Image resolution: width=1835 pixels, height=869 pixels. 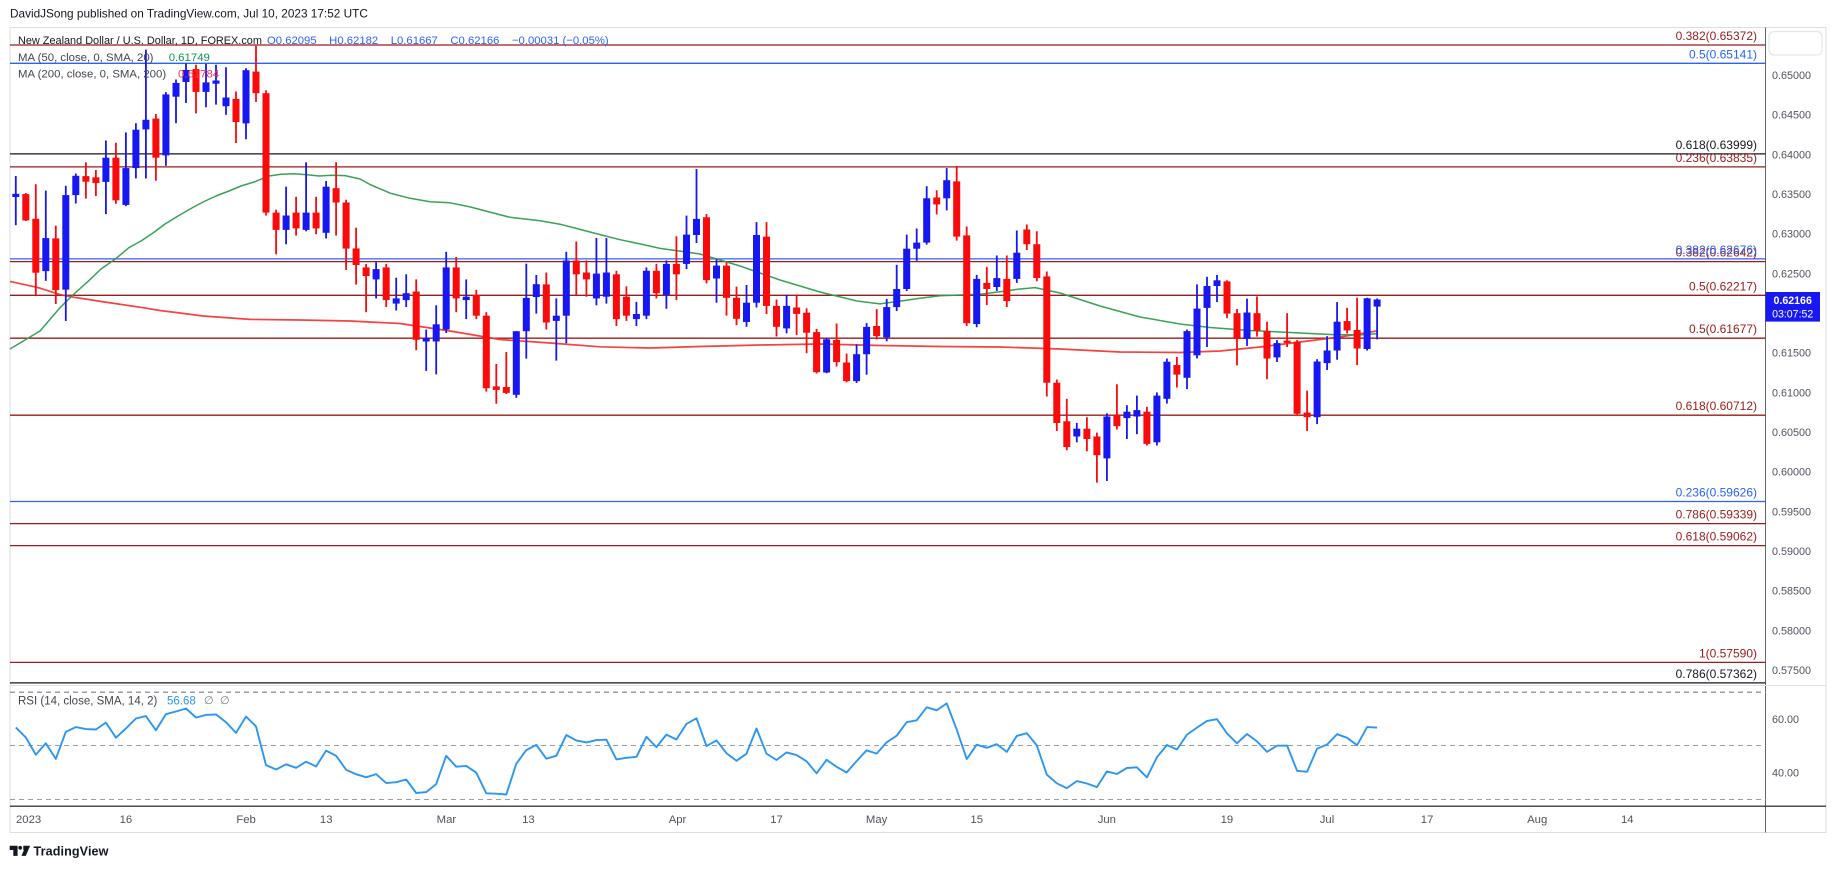 What do you see at coordinates (1716, 515) in the screenshot?
I see `svg-text: 0.786(0.59339)` at bounding box center [1716, 515].